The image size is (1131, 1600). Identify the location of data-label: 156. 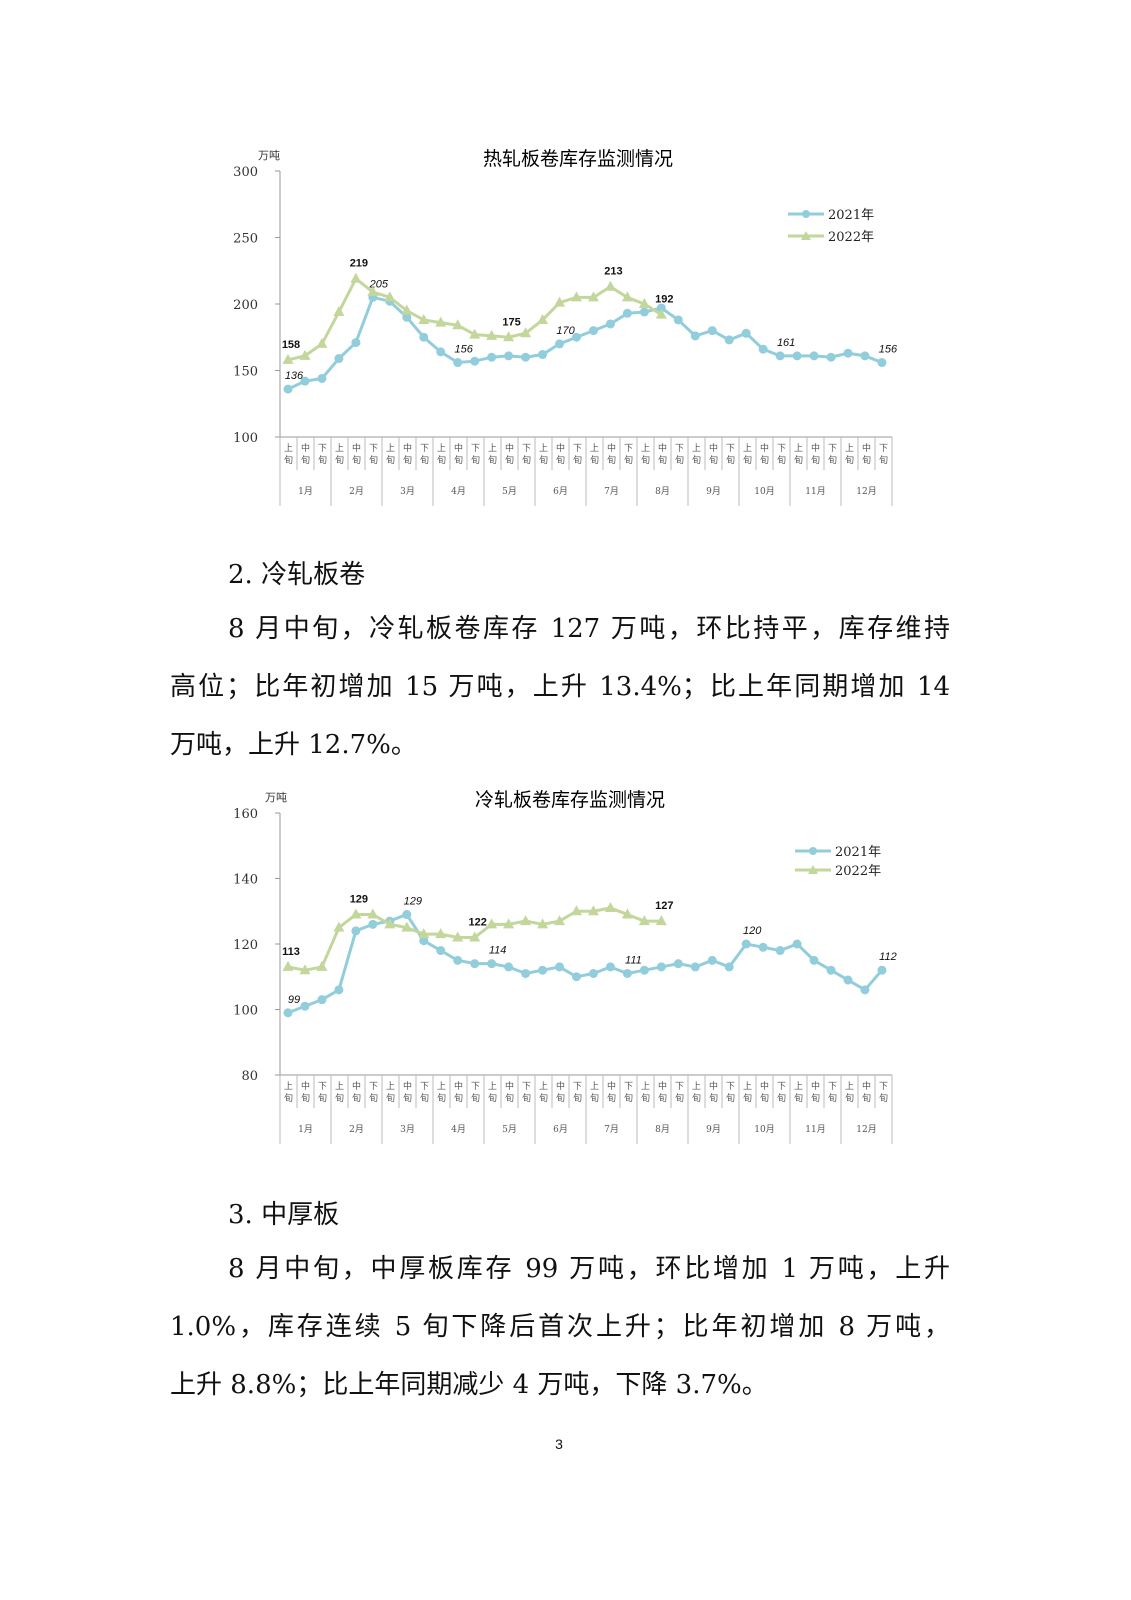
(888, 350).